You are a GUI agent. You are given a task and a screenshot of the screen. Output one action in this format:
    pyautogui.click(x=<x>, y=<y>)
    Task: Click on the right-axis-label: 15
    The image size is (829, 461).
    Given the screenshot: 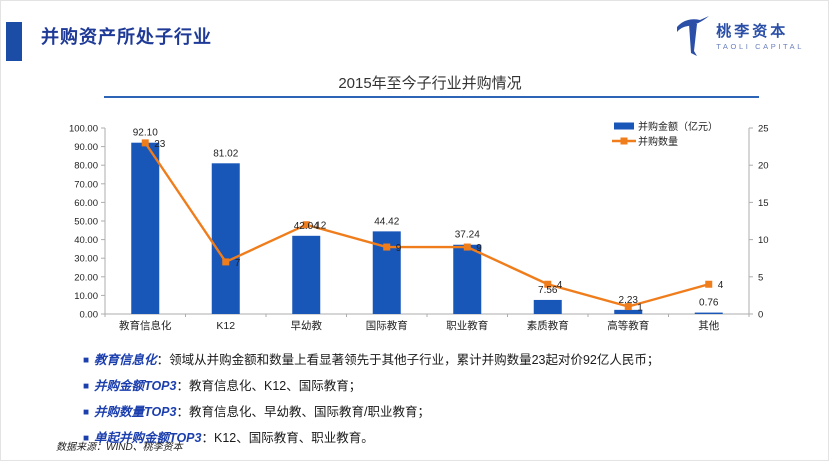 What is the action you would take?
    pyautogui.click(x=763, y=203)
    